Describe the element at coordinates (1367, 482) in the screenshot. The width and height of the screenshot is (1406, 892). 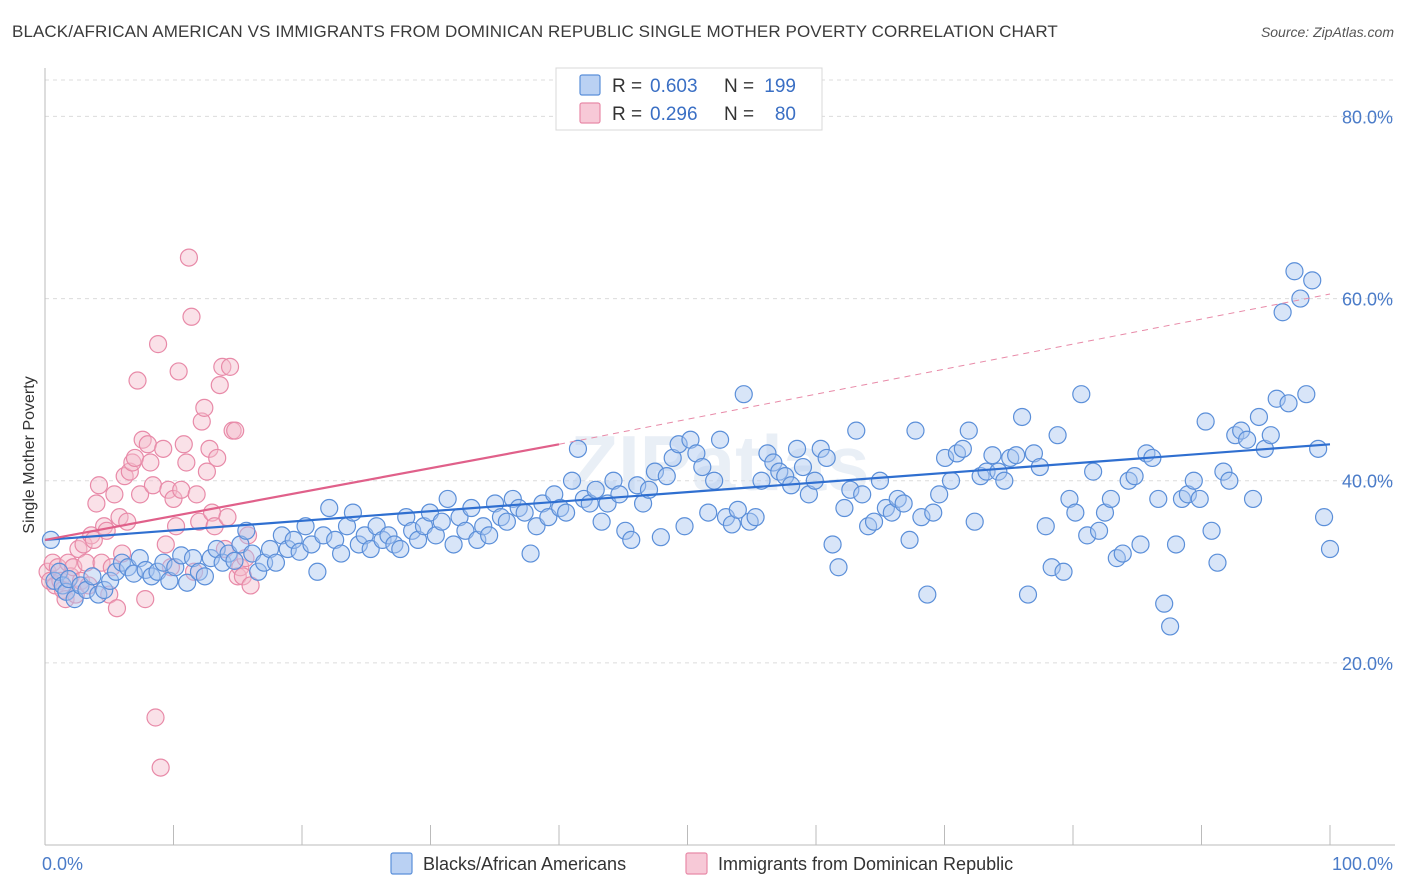
I see `y-tick-label: 40.0%` at that location.